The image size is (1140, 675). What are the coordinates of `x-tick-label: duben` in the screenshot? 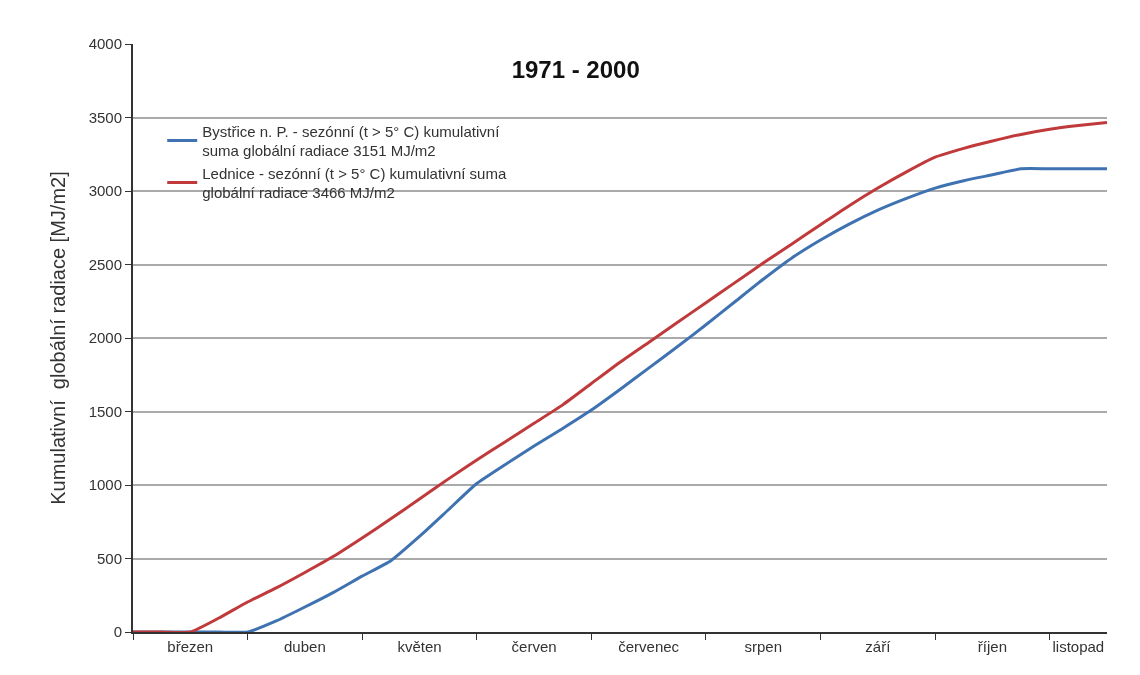 It's located at (305, 646).